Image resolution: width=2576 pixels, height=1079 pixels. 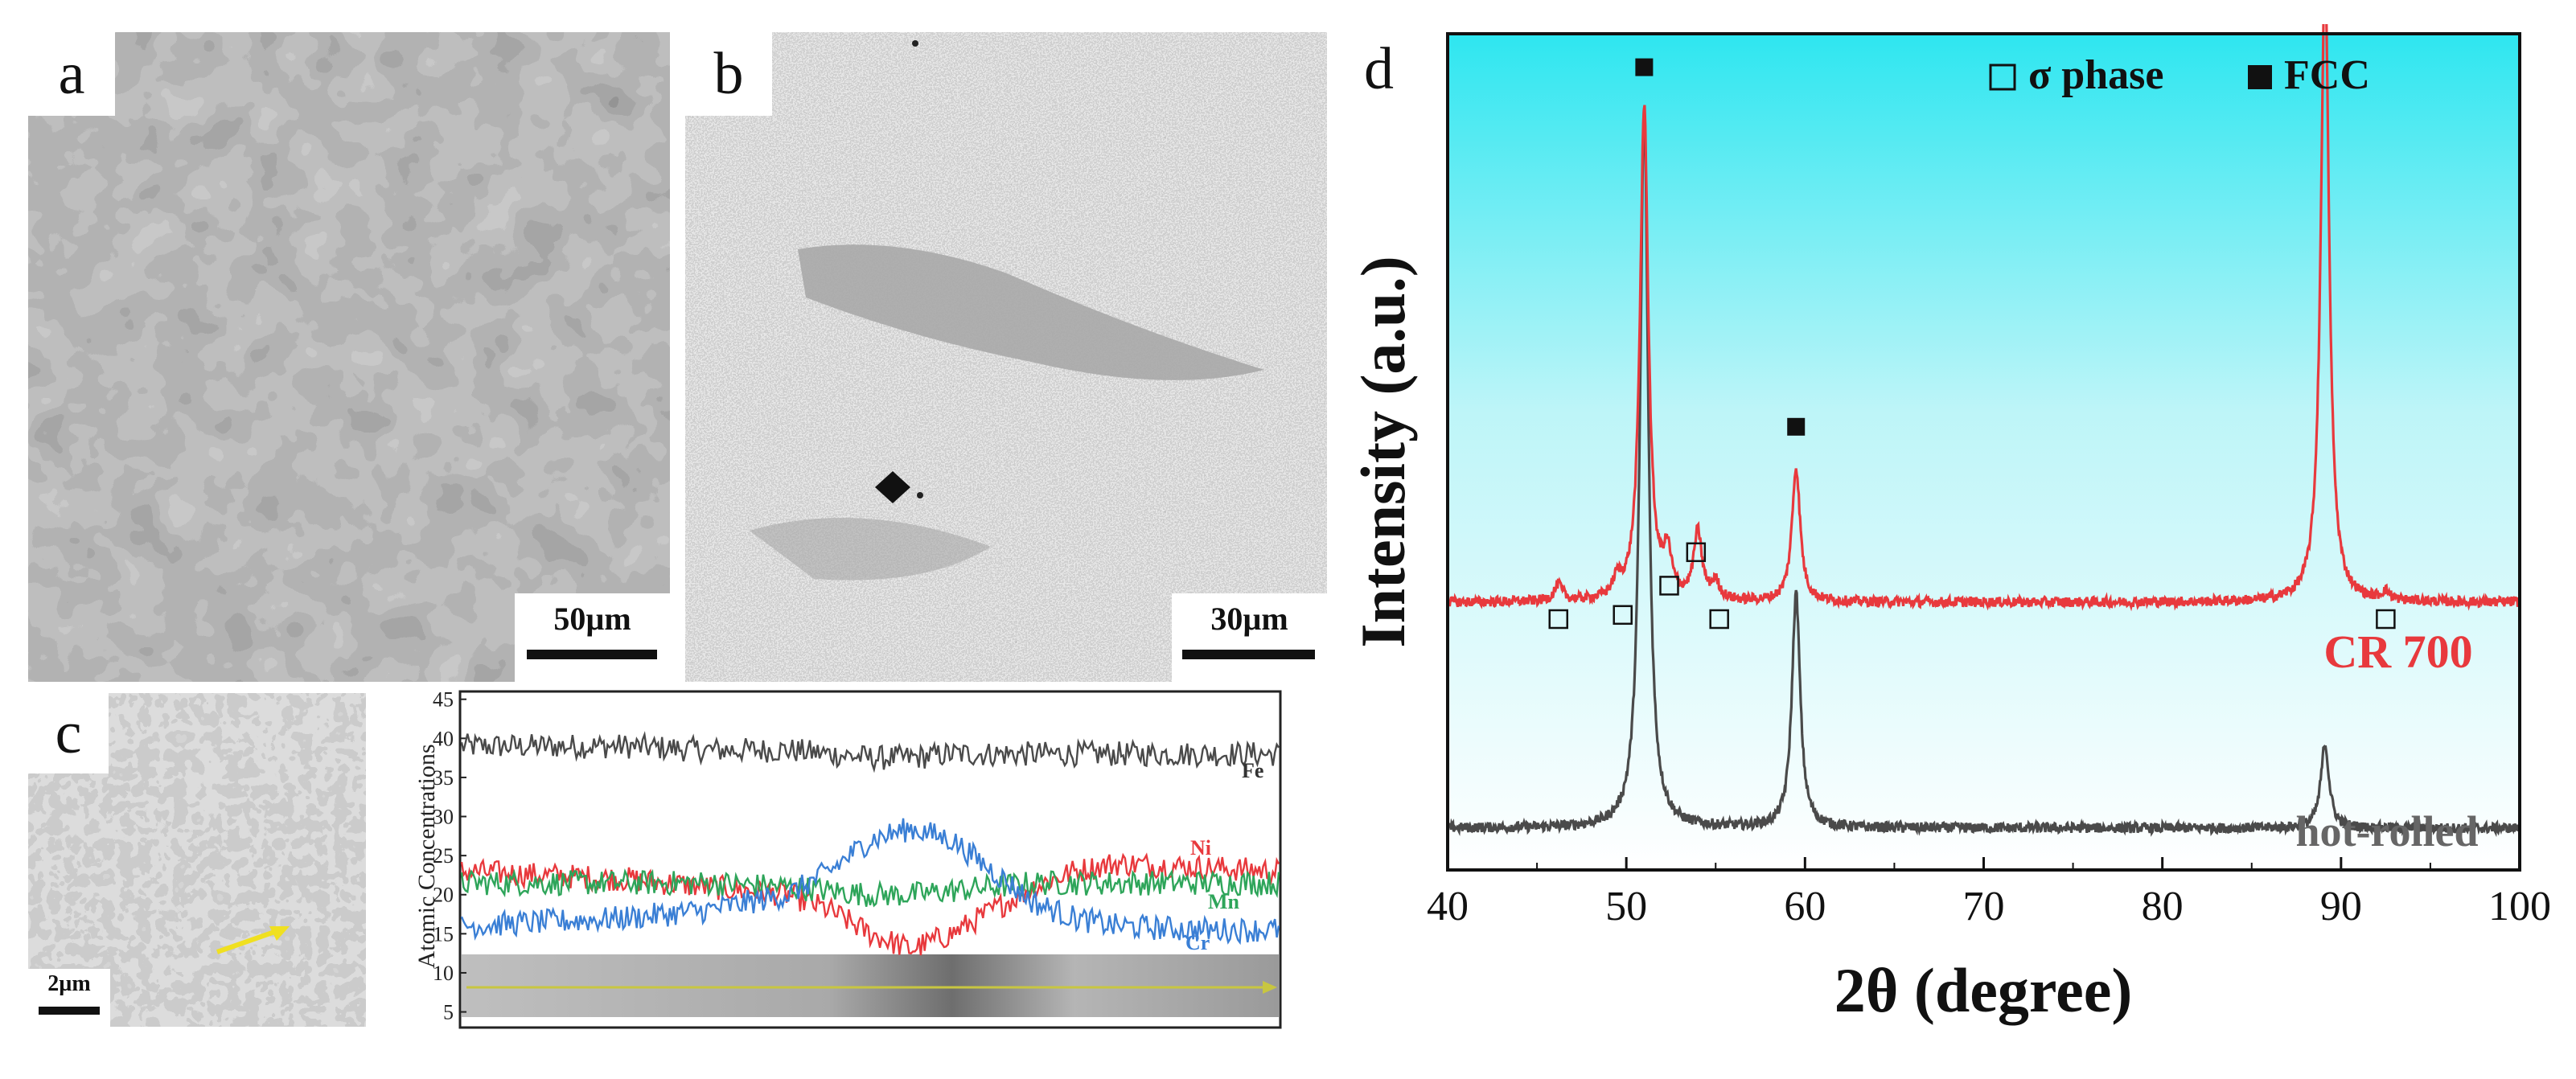 I want to click on series-label-cr: Cr, so click(x=1197, y=942).